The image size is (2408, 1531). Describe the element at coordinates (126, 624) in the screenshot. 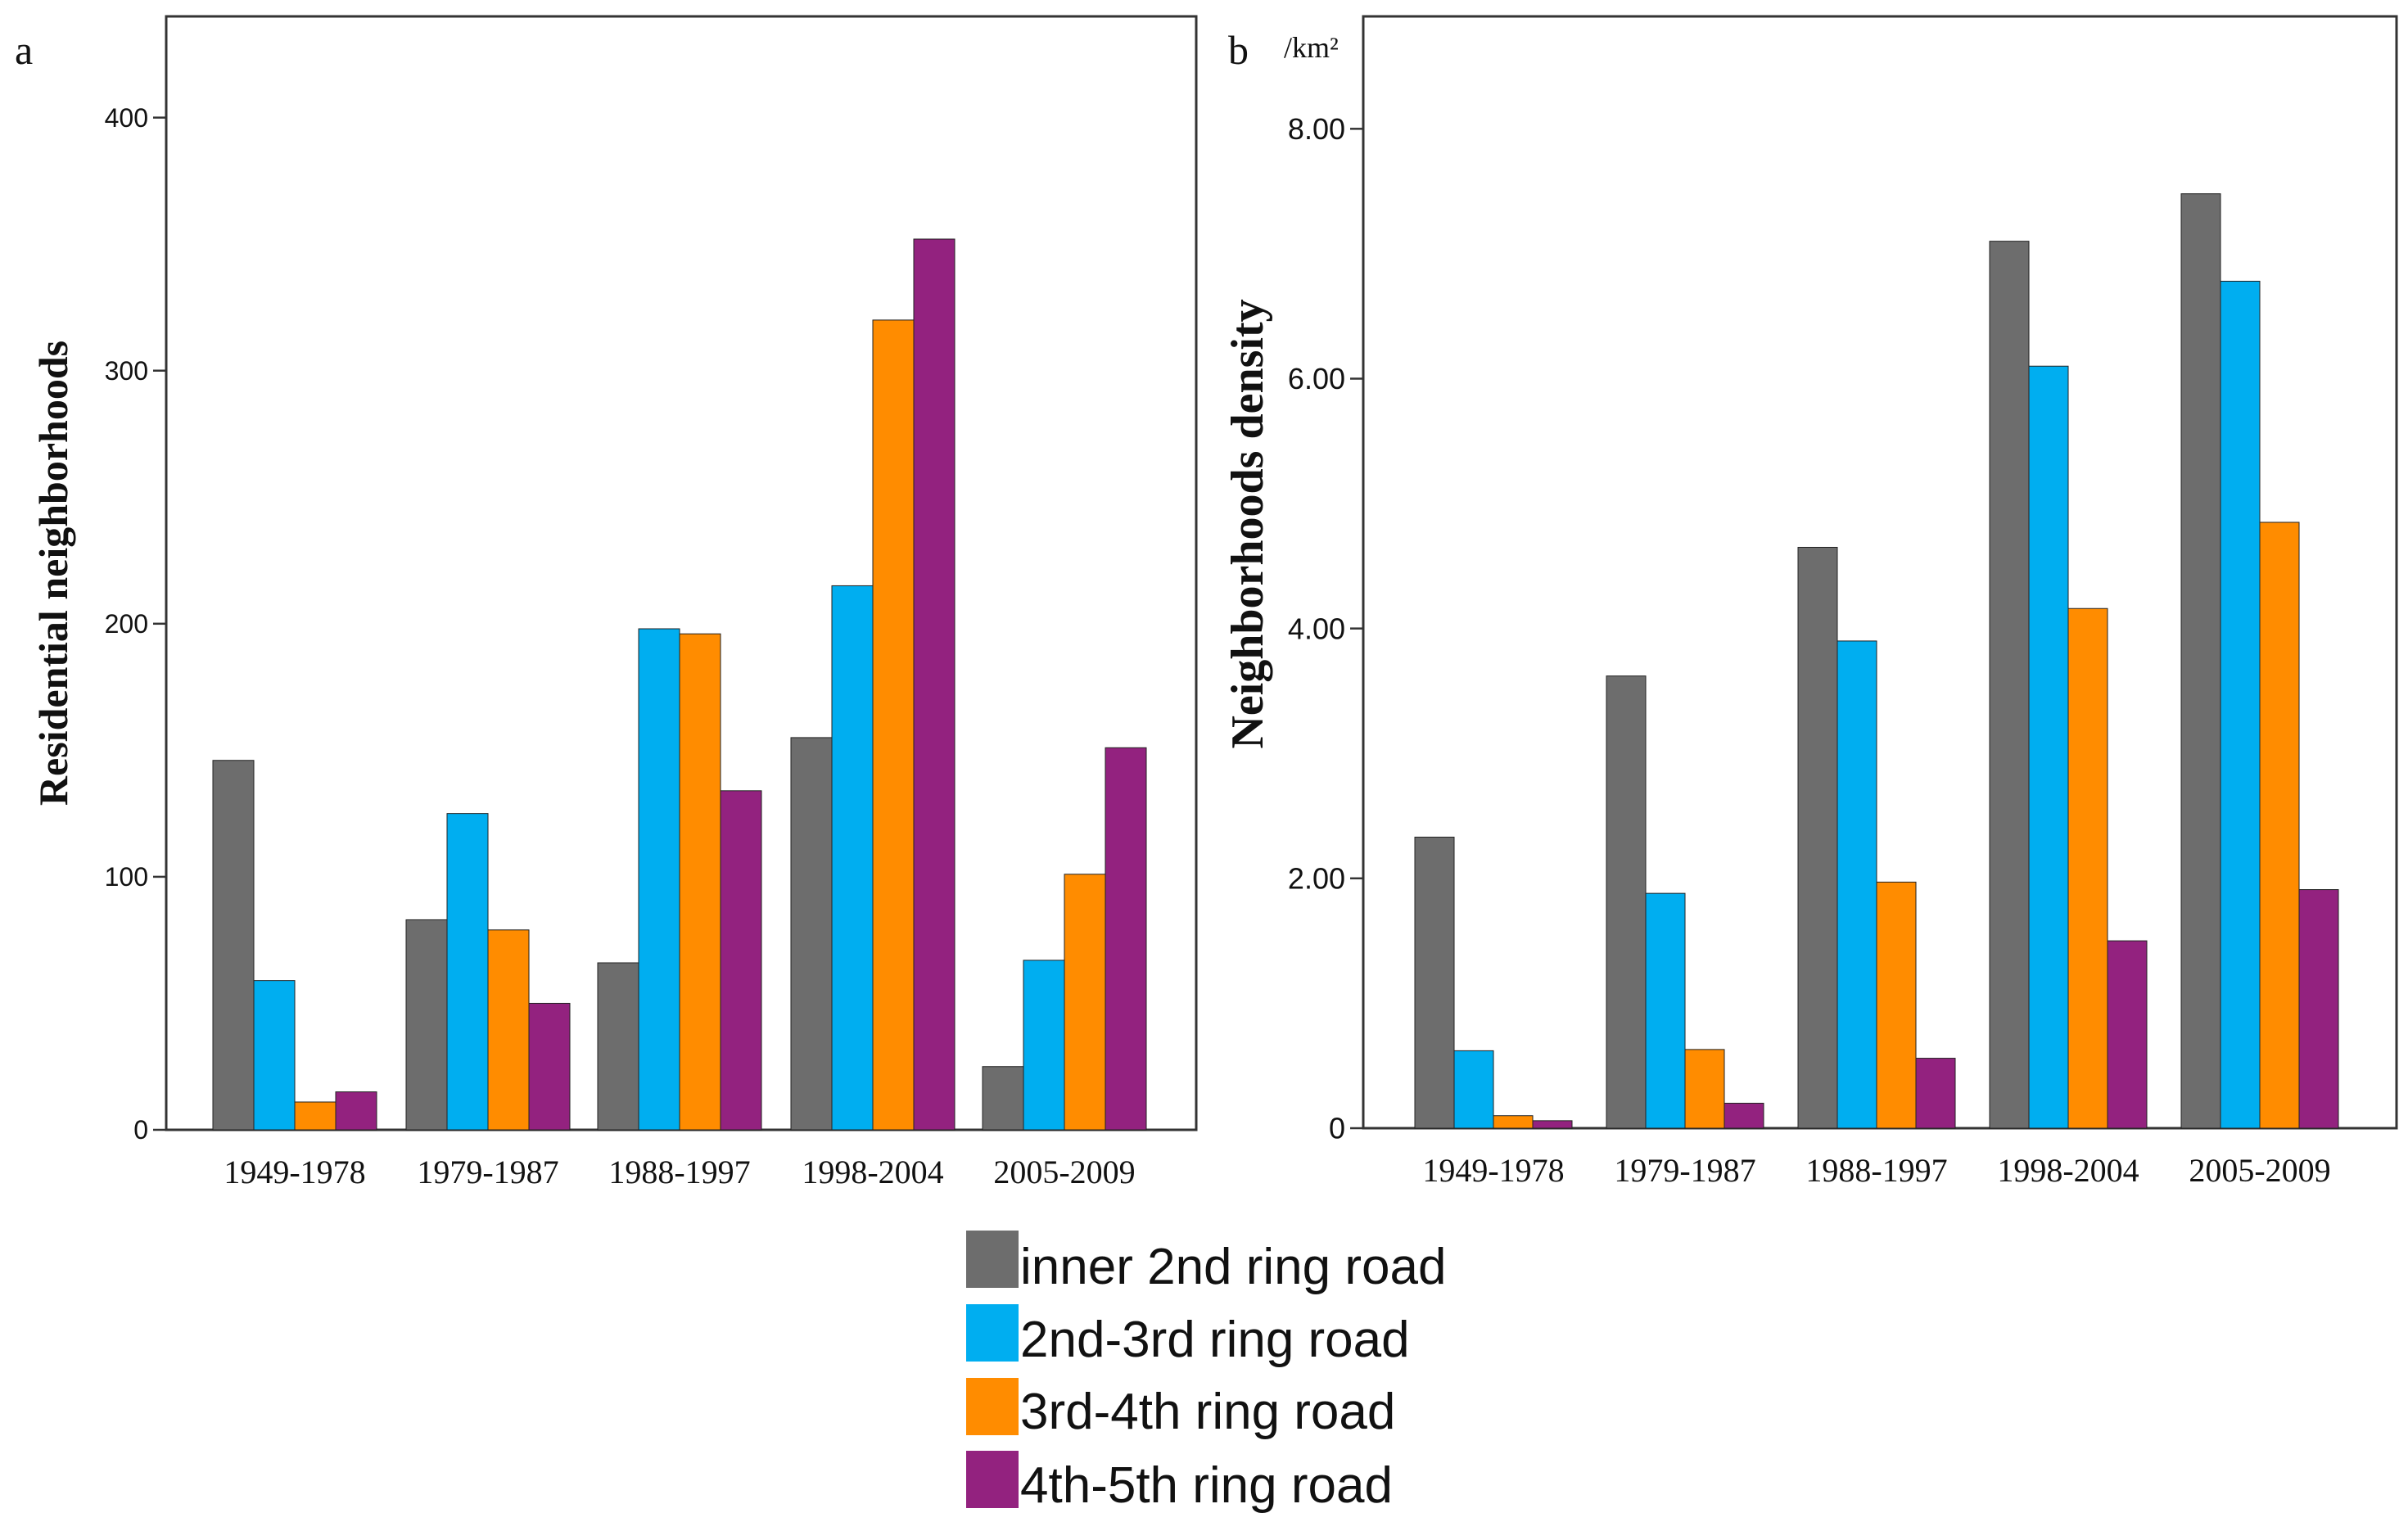

I see `y-tick-label: 200` at that location.